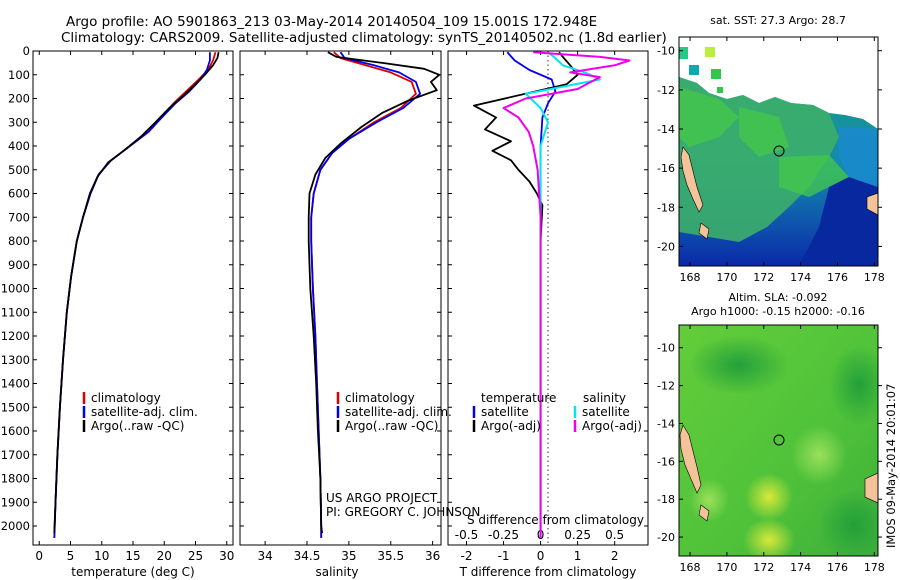  What do you see at coordinates (71, 556) in the screenshot?
I see `x-tick-label: 5` at bounding box center [71, 556].